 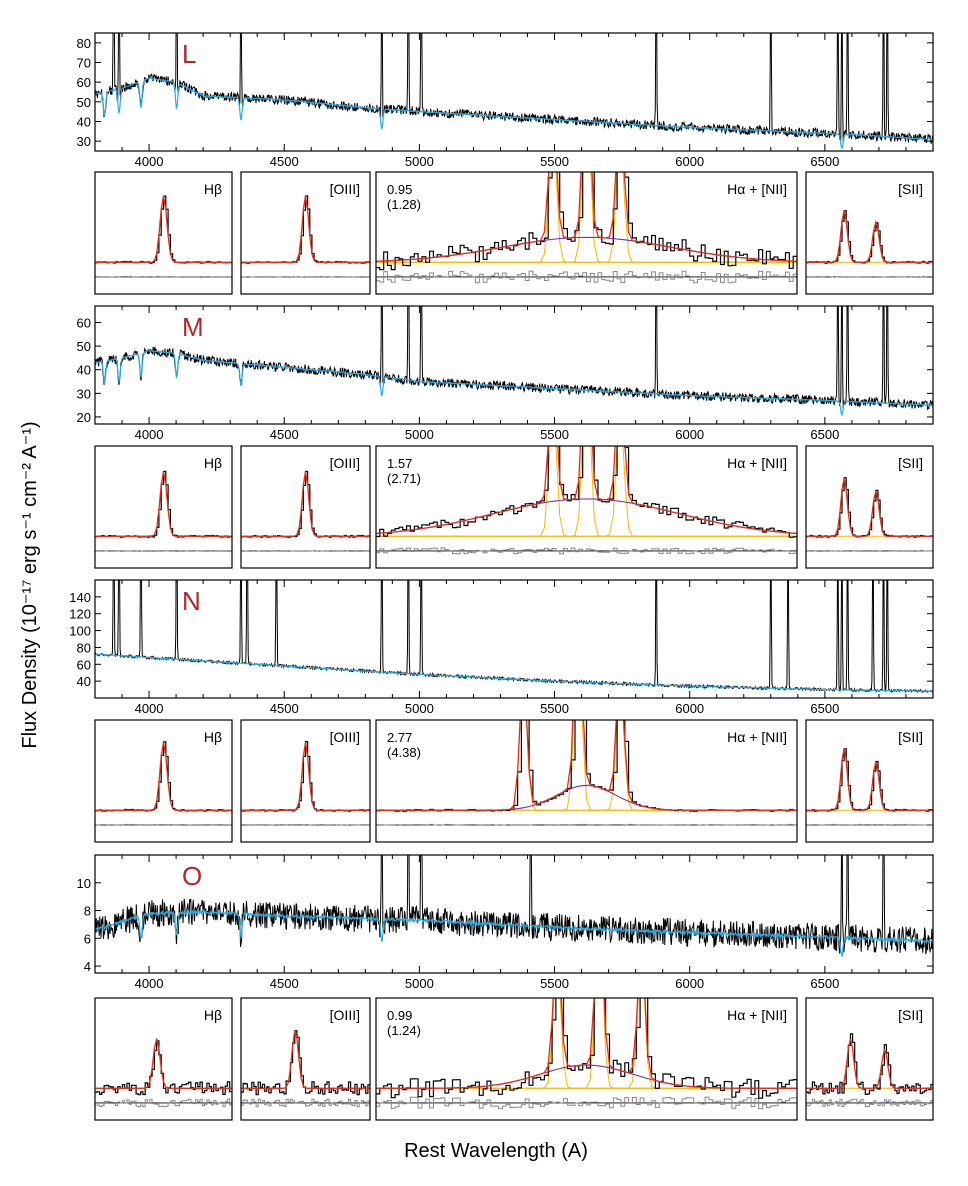 I want to click on observed-spectrum-M, so click(x=514, y=358).